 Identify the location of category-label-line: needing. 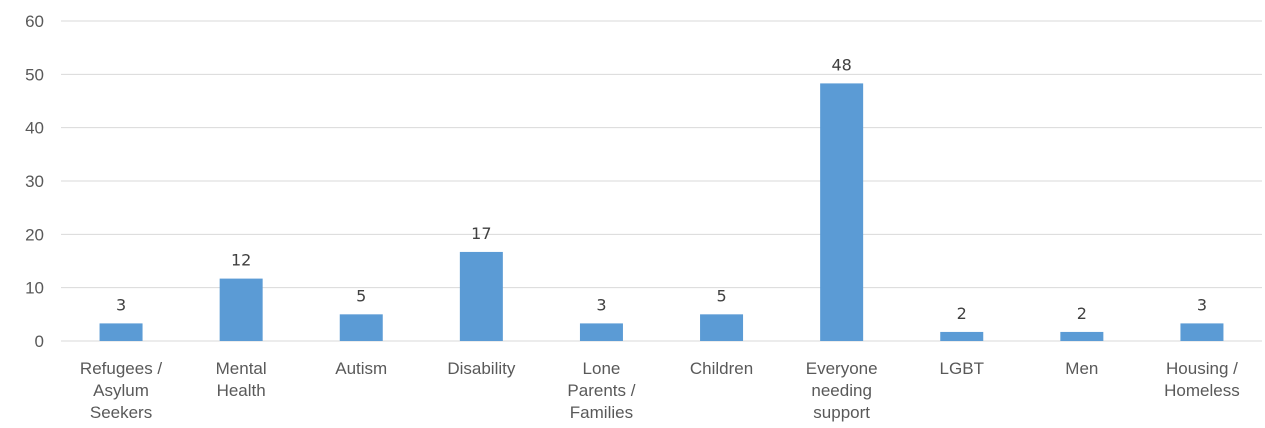
(841, 390).